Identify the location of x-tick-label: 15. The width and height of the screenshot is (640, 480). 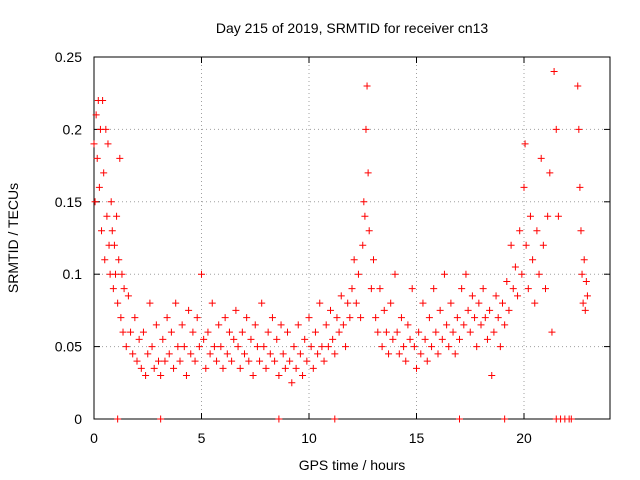
(417, 438).